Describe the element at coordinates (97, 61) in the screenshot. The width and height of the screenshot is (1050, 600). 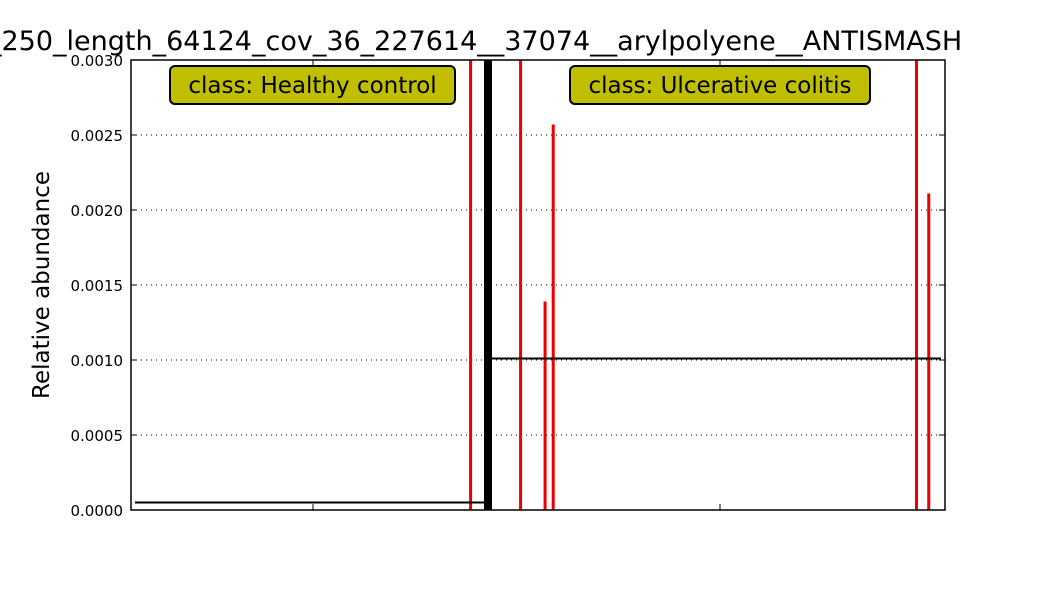
I see `y-tick-label: 0.0030` at that location.